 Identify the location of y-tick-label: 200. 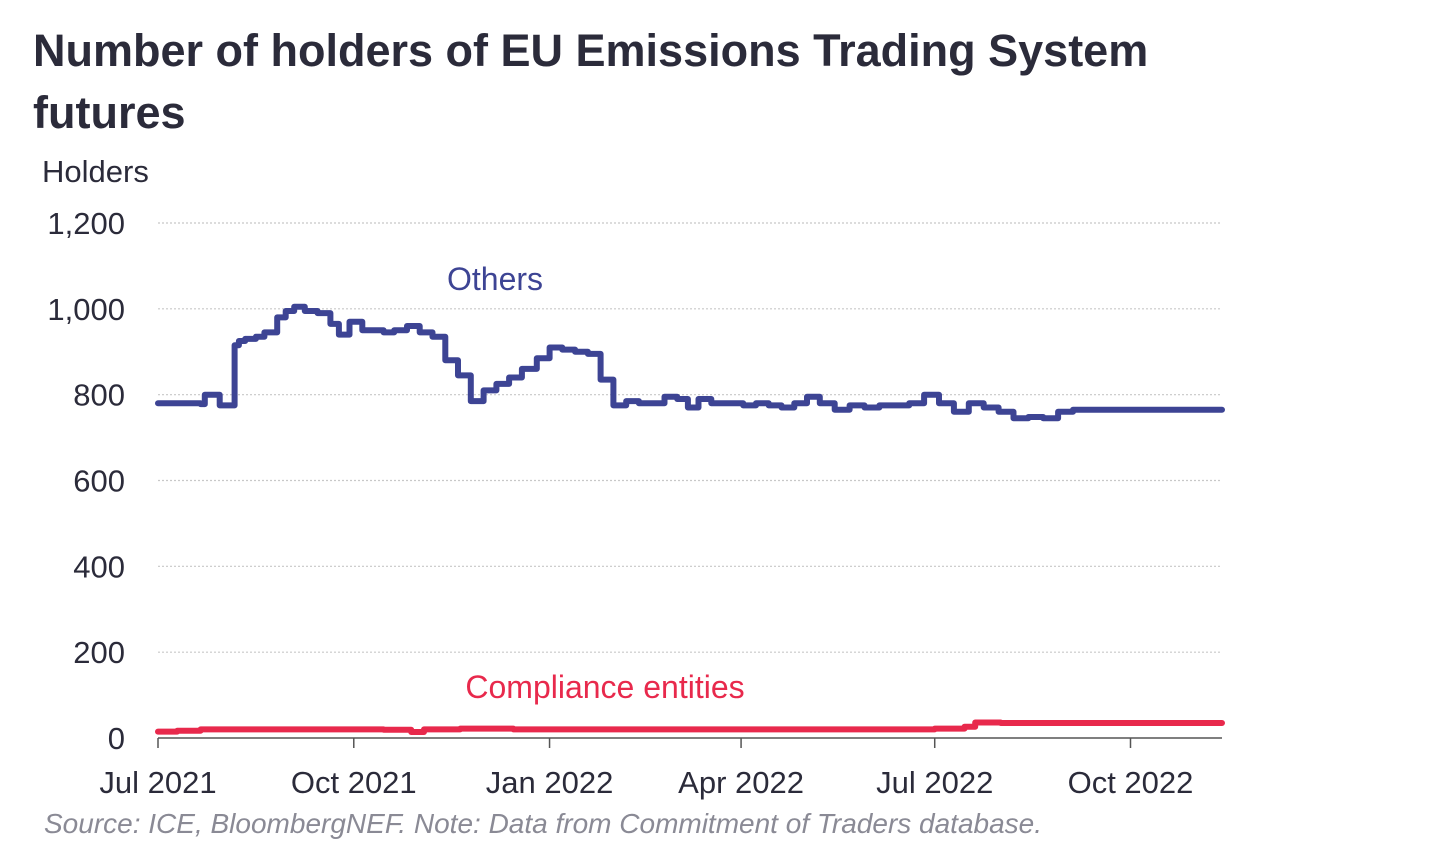
(99, 652).